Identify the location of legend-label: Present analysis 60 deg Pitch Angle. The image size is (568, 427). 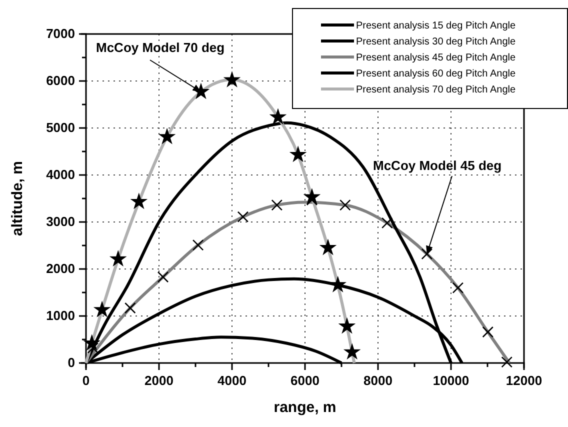
(436, 74).